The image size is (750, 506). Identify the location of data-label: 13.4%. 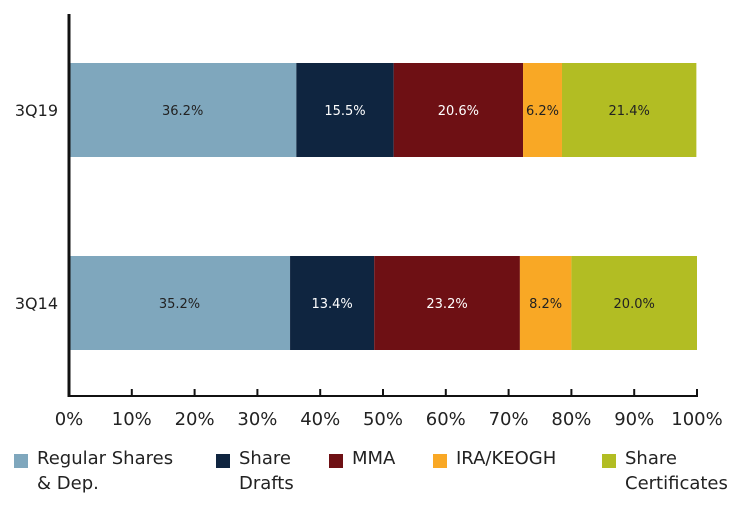
(331, 304).